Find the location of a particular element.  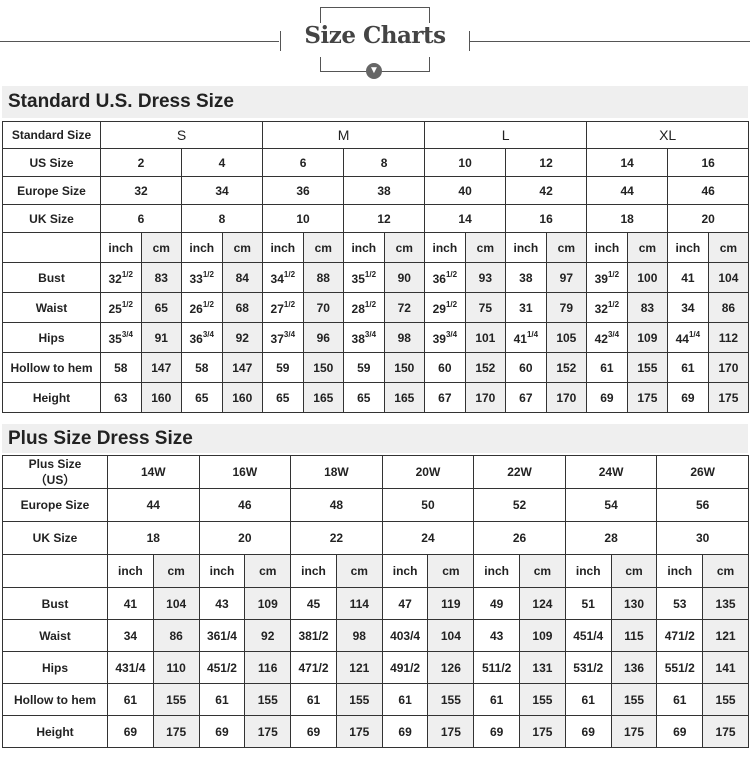

size-value: 24 is located at coordinates (428, 538).